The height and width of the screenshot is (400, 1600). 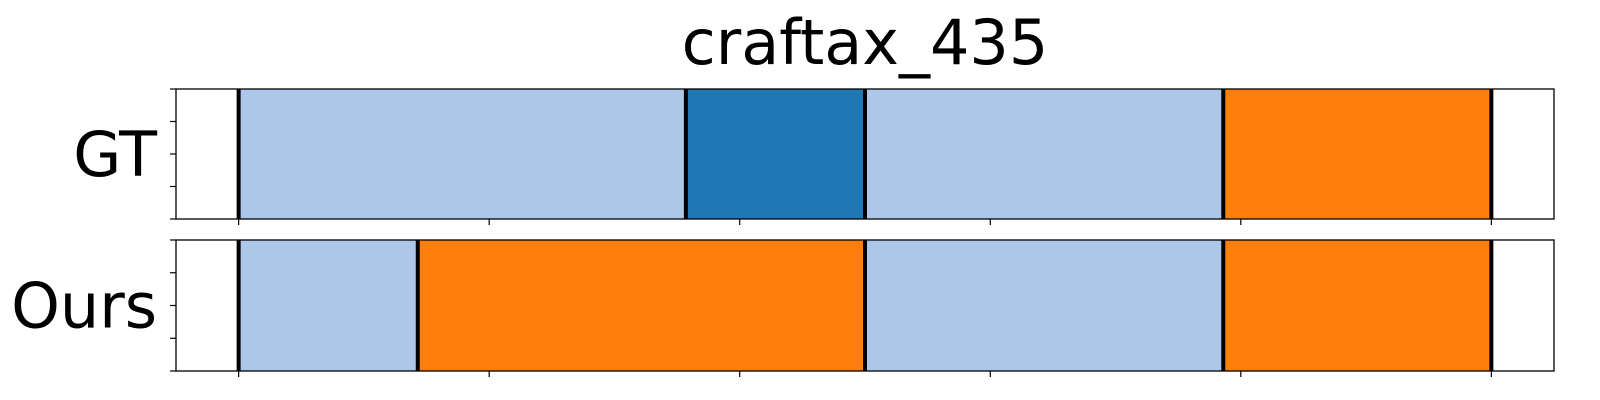 What do you see at coordinates (84, 306) in the screenshot?
I see `row-label-ours: Ours` at bounding box center [84, 306].